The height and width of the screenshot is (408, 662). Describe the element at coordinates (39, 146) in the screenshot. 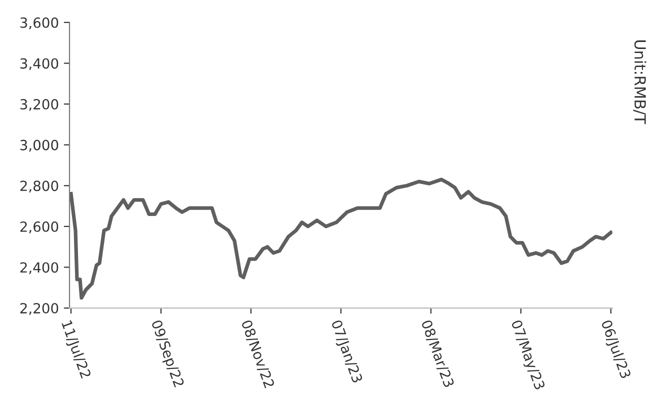

I see `y-tick-label: 3,000` at that location.